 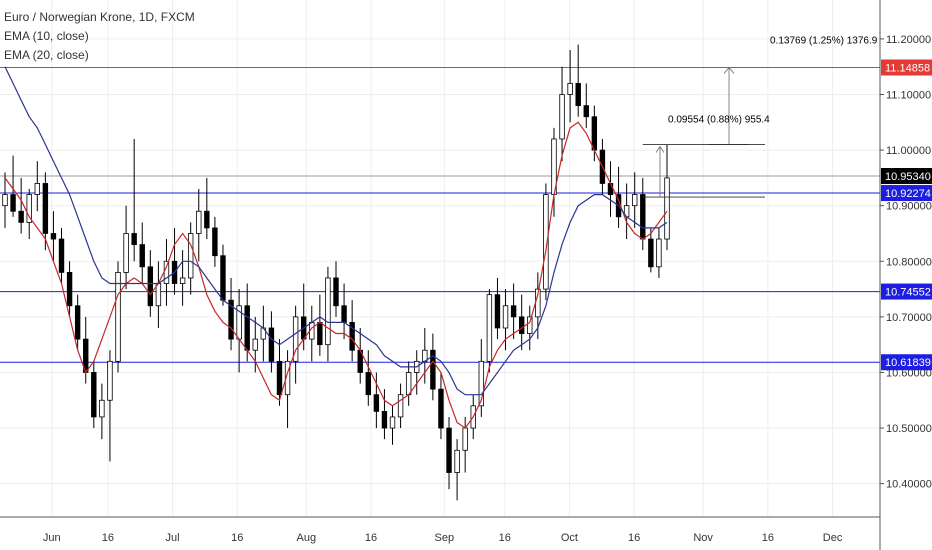 I want to click on measure-label: 0.09554 (0.88%) 955.4, so click(x=719, y=120).